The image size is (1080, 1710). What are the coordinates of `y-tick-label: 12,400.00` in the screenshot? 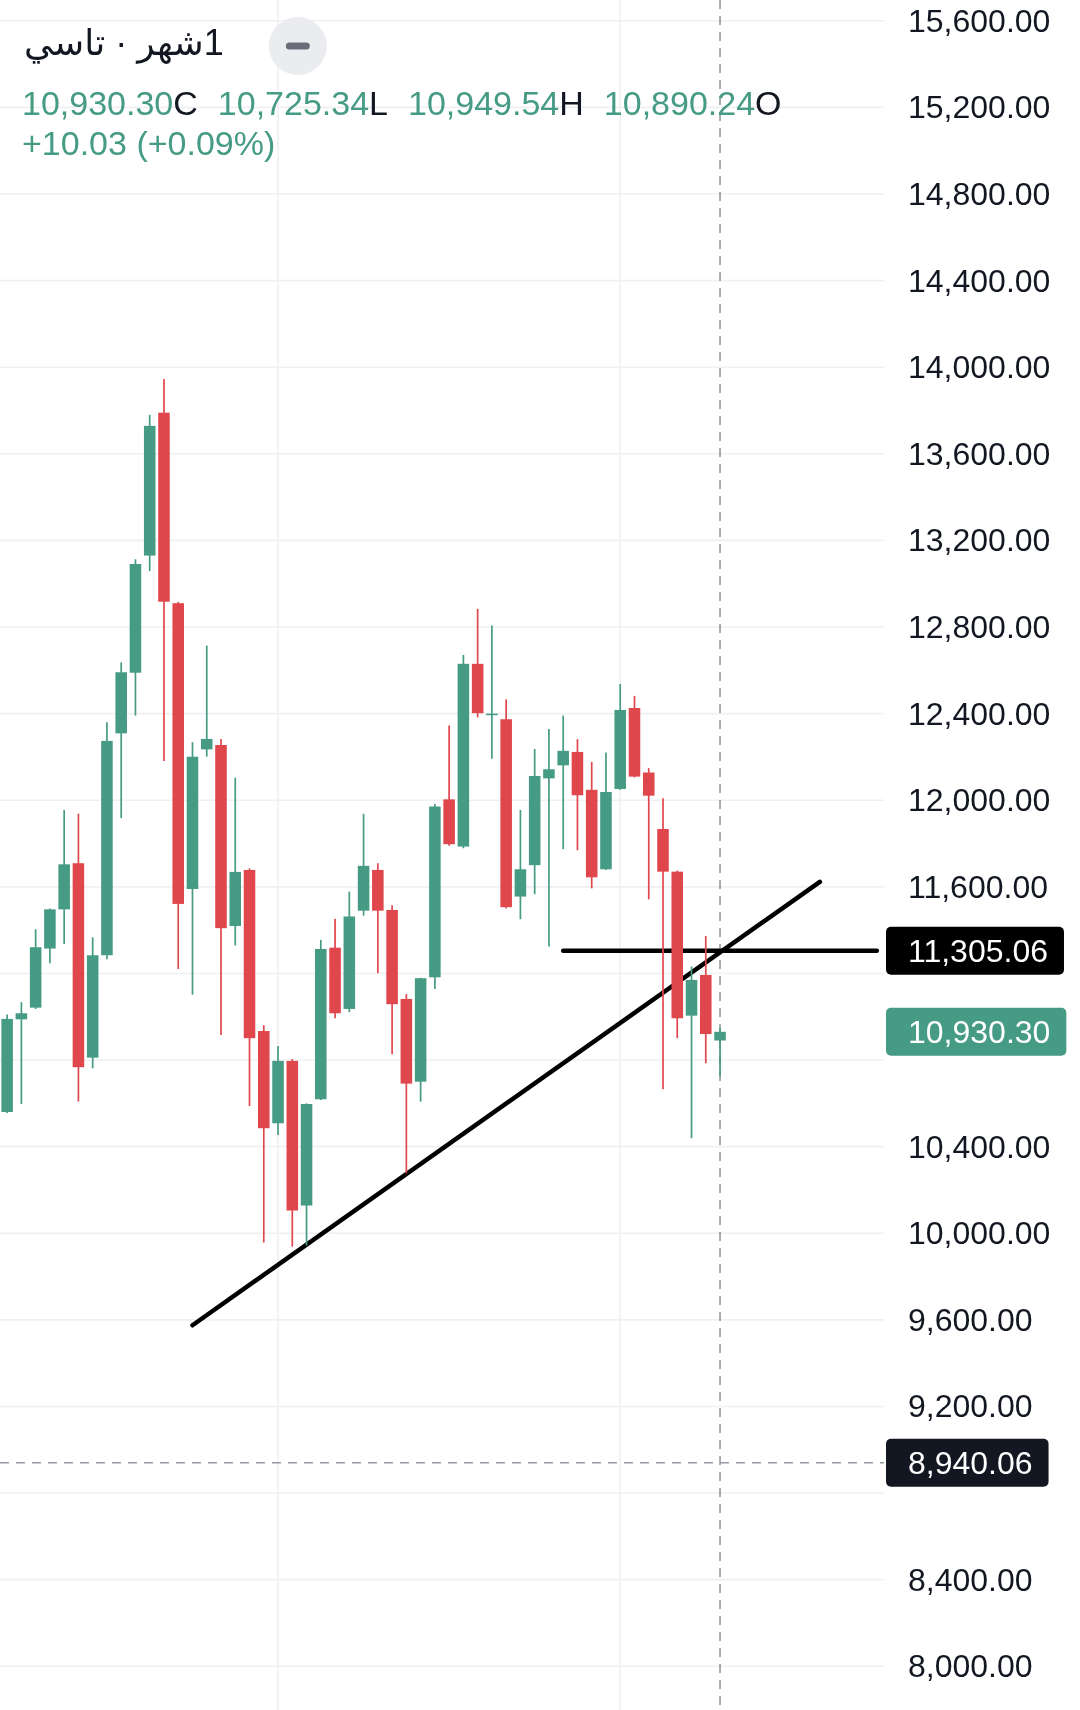 It's located at (979, 713).